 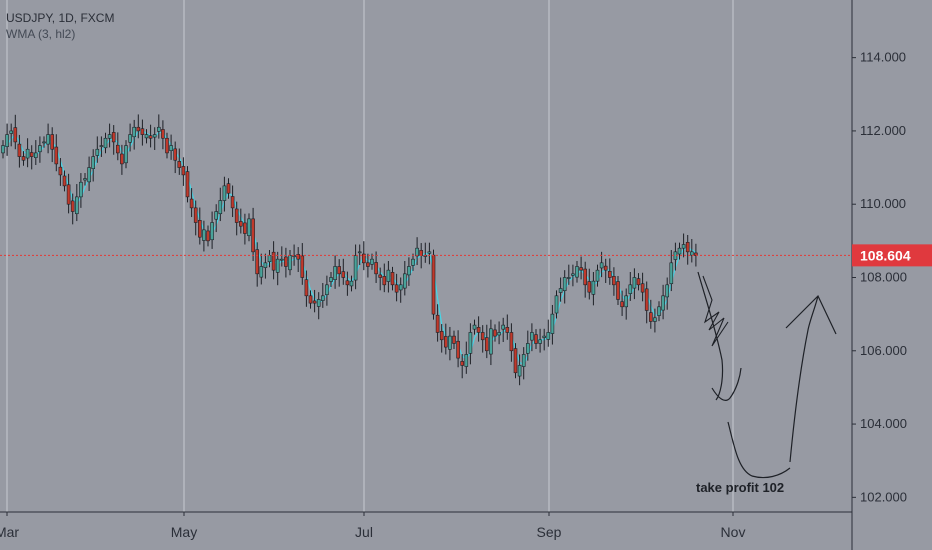 What do you see at coordinates (892, 255) in the screenshot?
I see `last-price-label-bg` at bounding box center [892, 255].